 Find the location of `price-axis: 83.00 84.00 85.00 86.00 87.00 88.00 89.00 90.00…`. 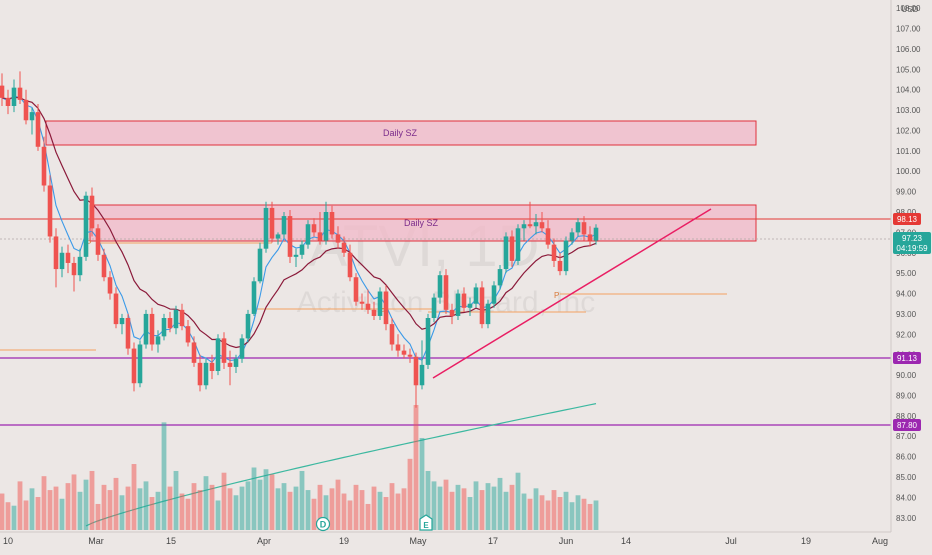

price-axis: 83.00 84.00 85.00 86.00 87.00 88.00 89.00 90.00… is located at coordinates (908, 263).